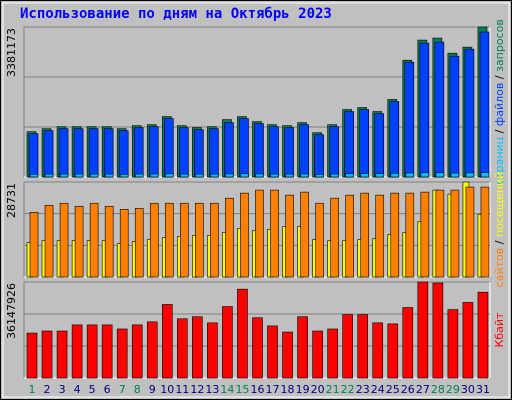 Image resolution: width=512 pixels, height=400 pixels. Describe the element at coordinates (11, 311) in the screenshot. I see `y-max-label: 36147926` at that location.